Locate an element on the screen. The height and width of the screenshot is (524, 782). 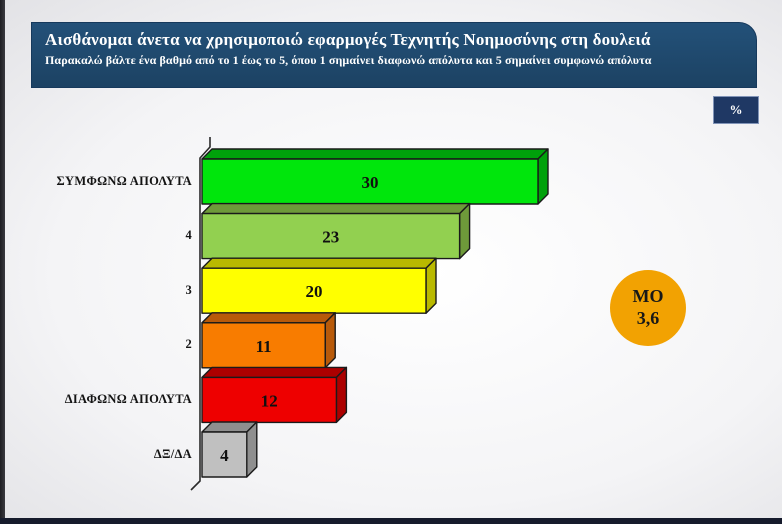
bar-3: 11 is located at coordinates (268, 340).